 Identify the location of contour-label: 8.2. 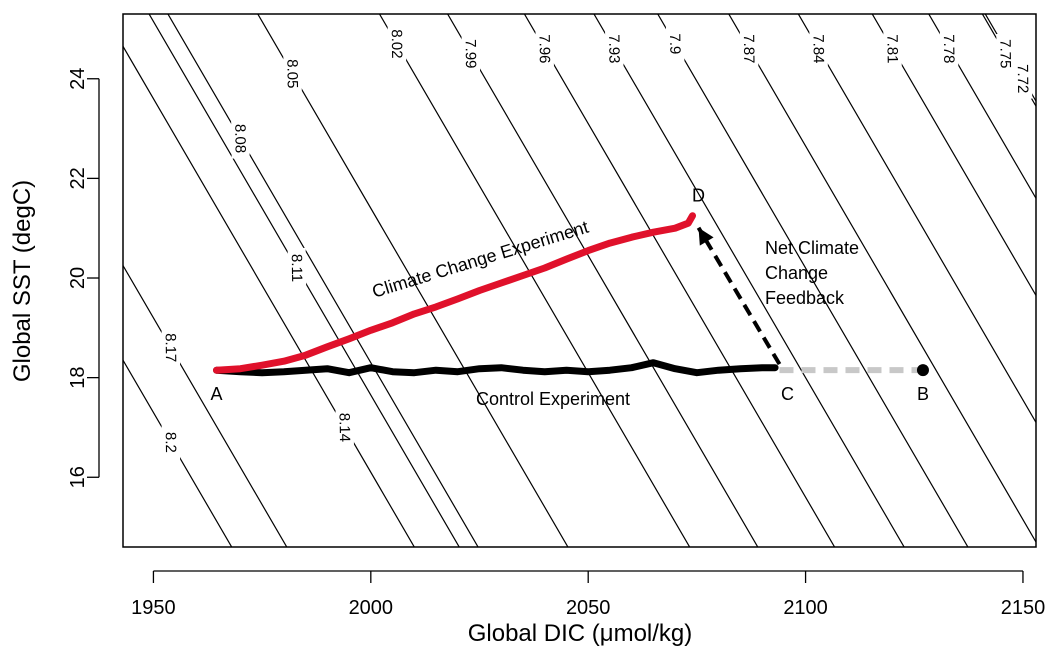
(170, 442).